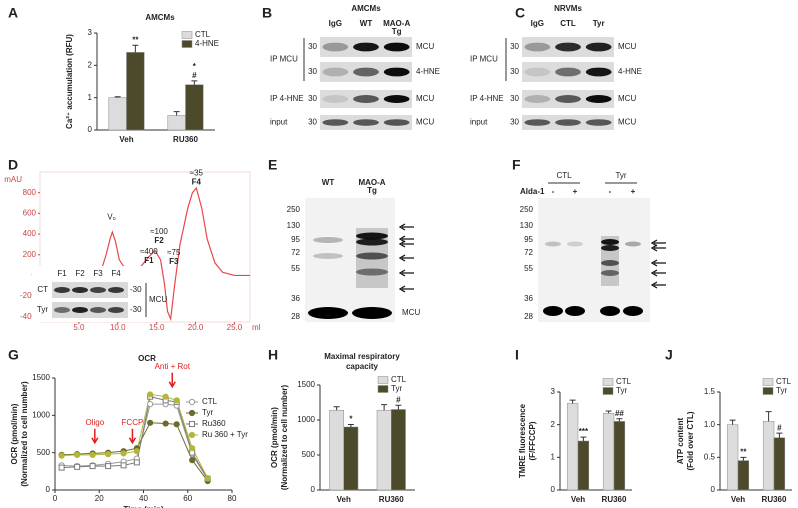 Image resolution: width=798 pixels, height=508 pixels. Describe the element at coordinates (578, 499) in the screenshot. I see `x-tick-label: Veh` at that location.